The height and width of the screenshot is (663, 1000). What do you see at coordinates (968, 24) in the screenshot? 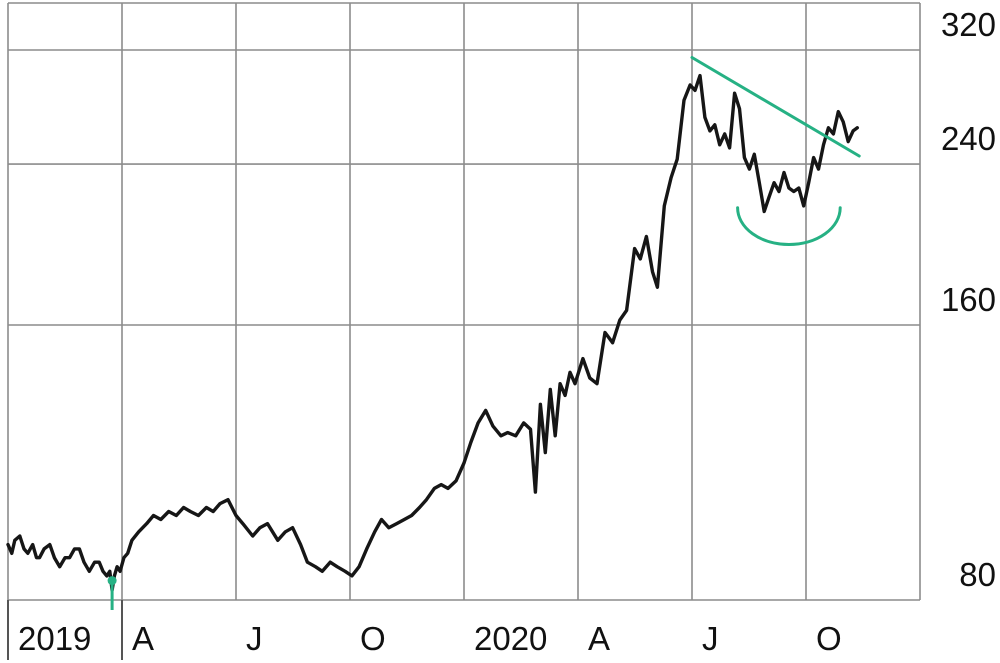
I see `y-axis-label: 320` at bounding box center [968, 24].